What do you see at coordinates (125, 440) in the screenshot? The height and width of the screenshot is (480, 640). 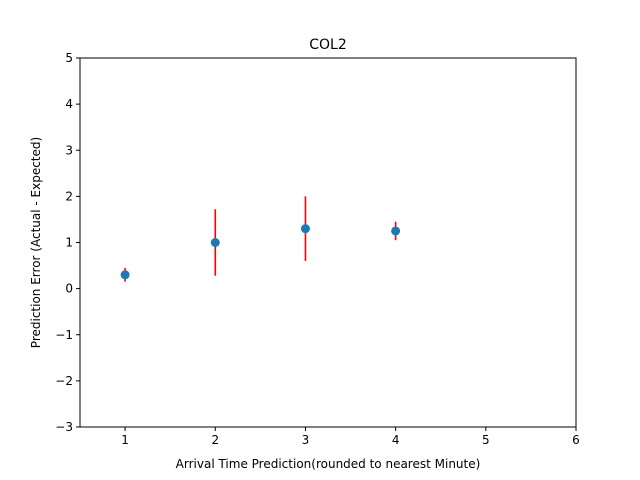 I see `x-tick-label: 1` at bounding box center [125, 440].